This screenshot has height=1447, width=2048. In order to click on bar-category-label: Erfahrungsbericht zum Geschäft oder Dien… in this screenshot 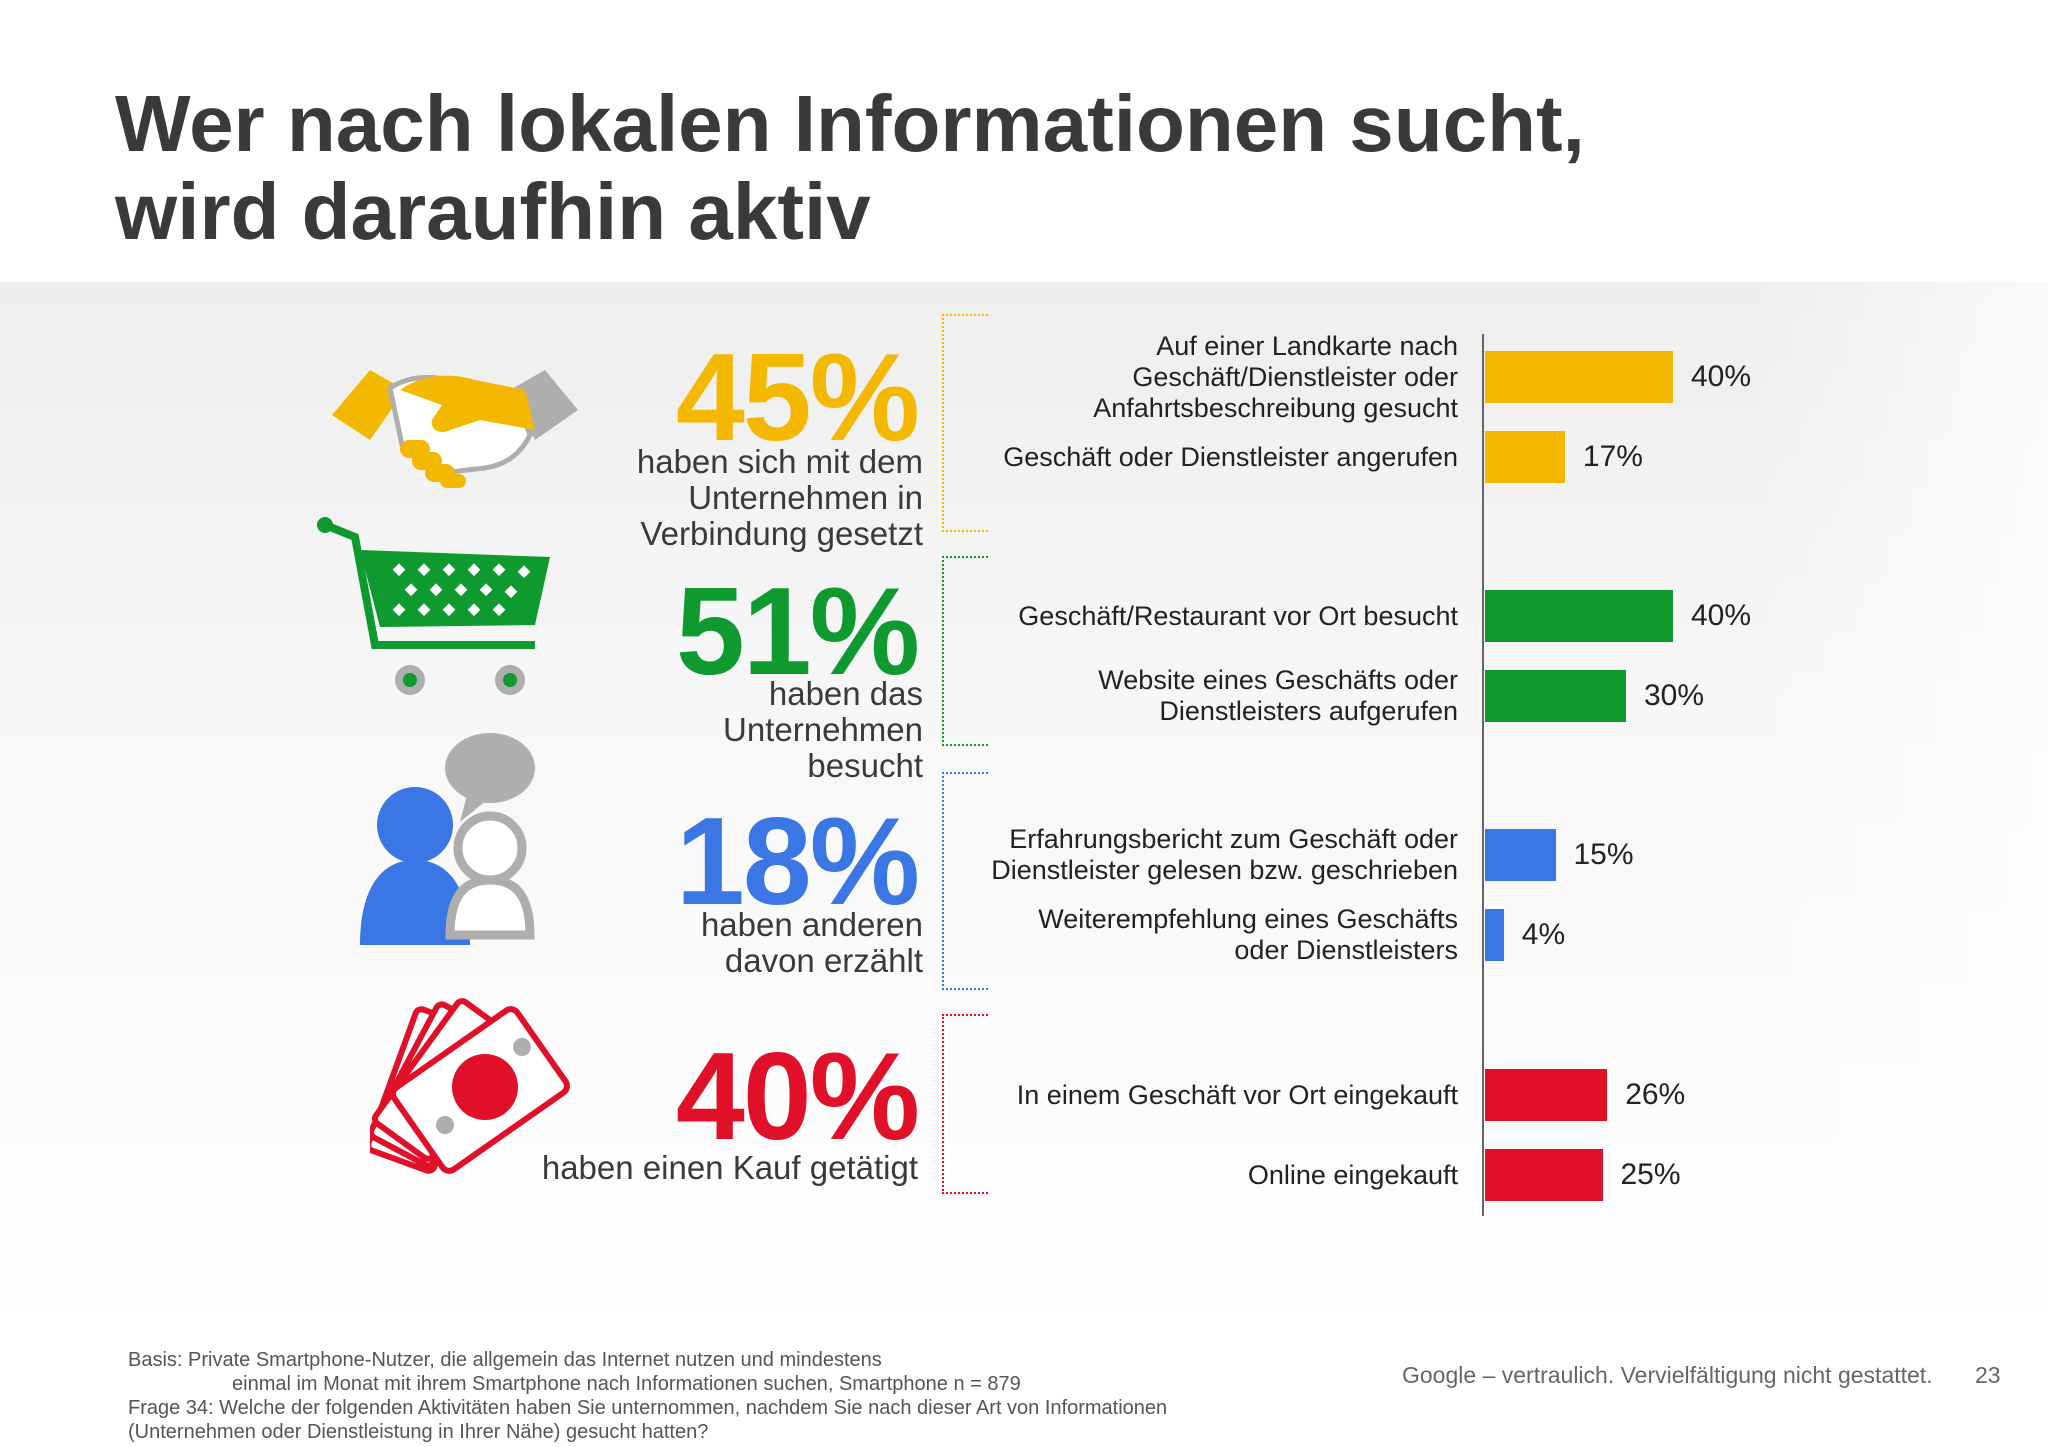, I will do `click(1224, 854)`.